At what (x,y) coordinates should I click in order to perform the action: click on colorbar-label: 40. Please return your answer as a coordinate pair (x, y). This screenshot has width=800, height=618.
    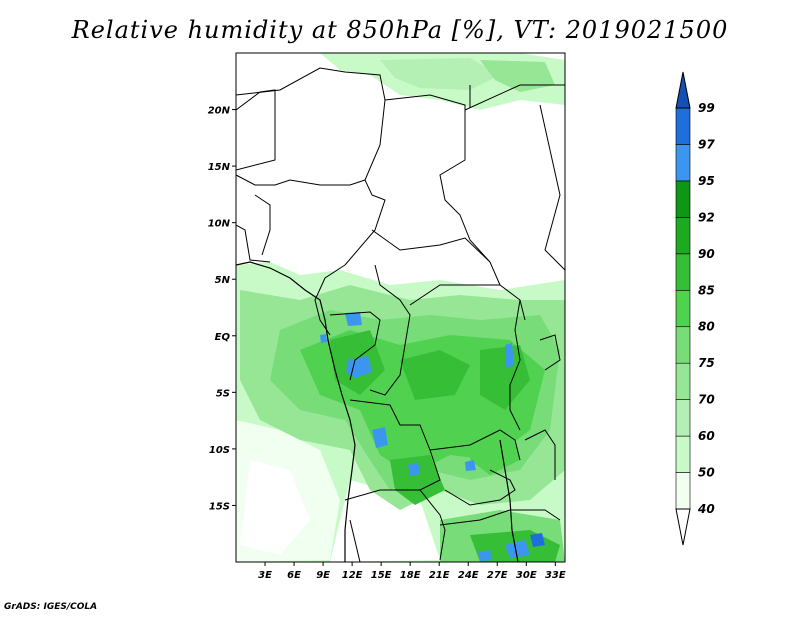
    Looking at the image, I should click on (706, 509).